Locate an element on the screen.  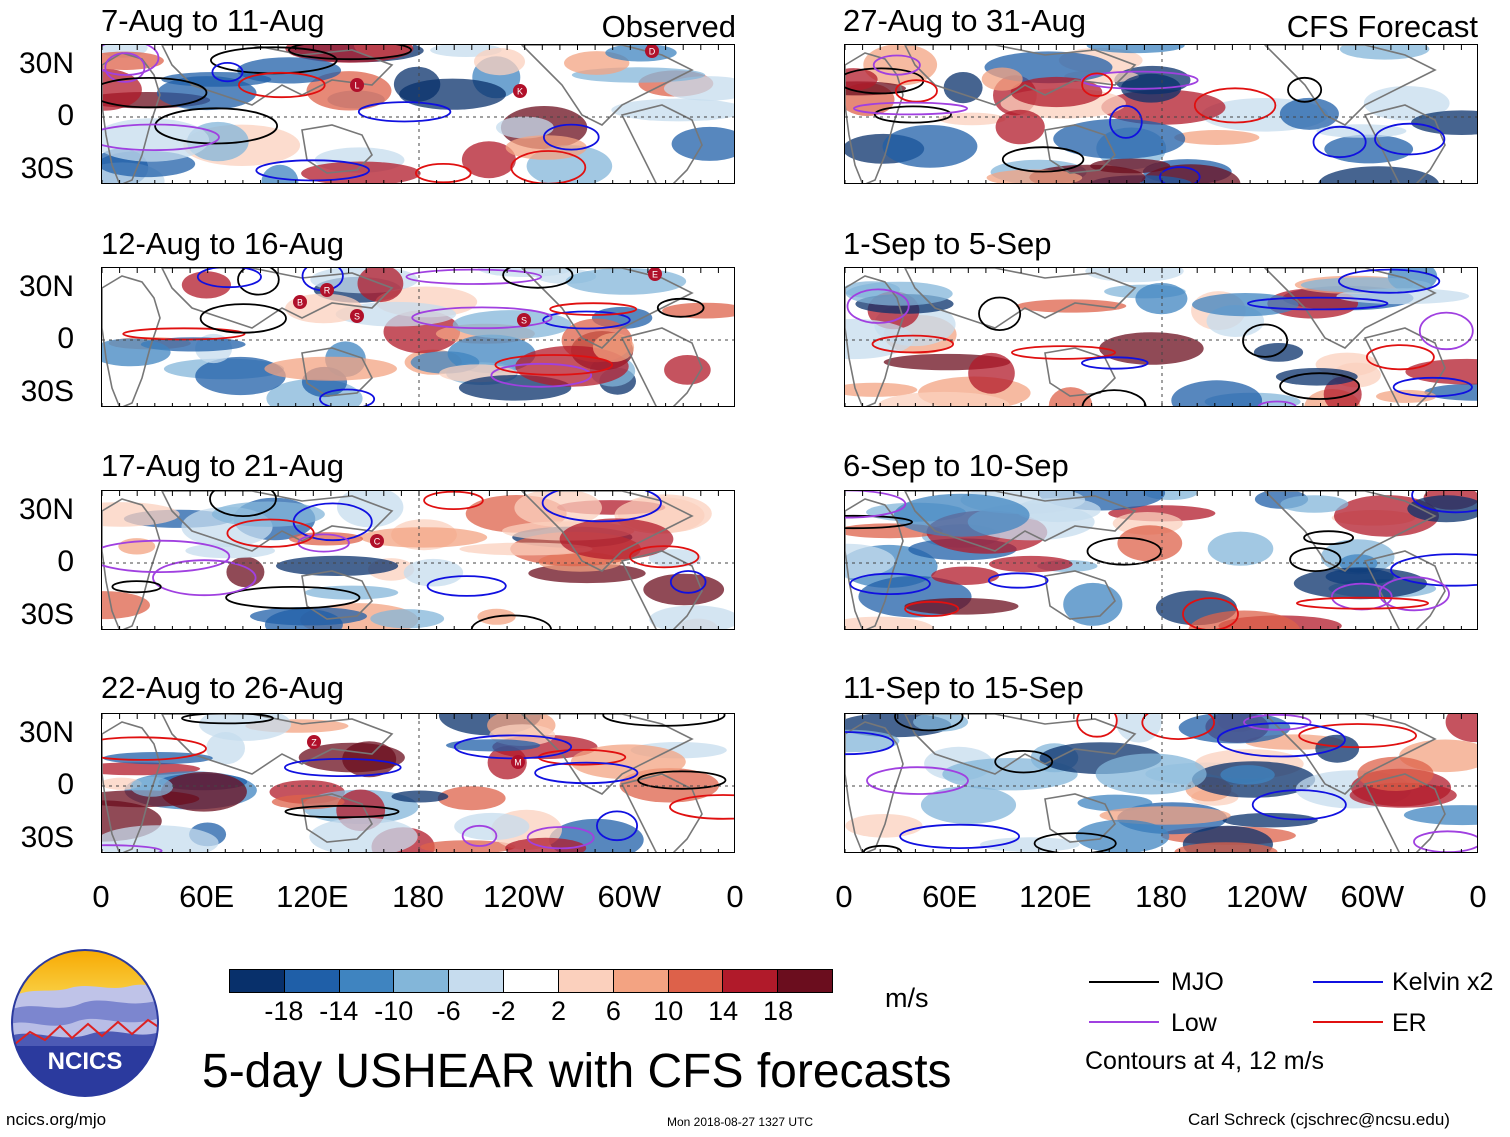
panel-title-left-3: 17-Aug to 21-Aug is located at coordinates (223, 465).